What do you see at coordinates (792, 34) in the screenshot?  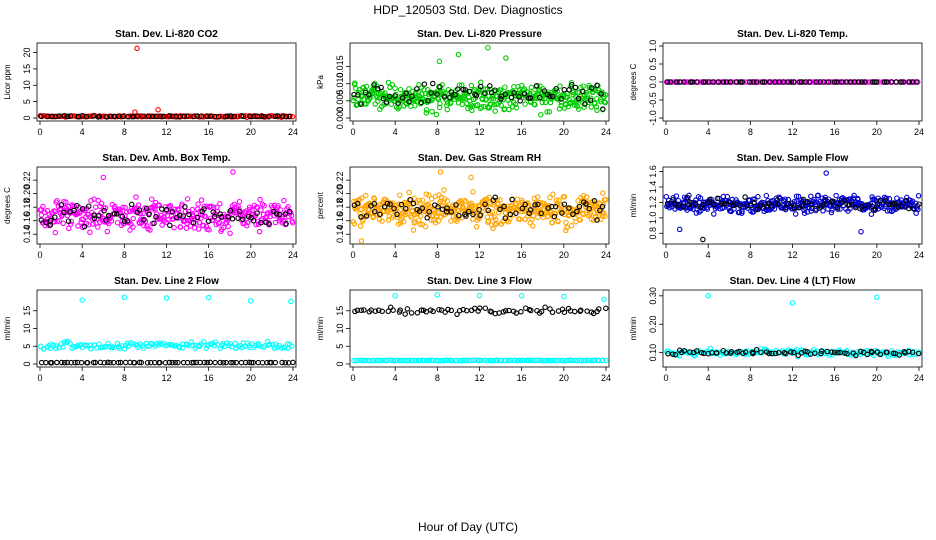 I see `chart-title: Stan. Dev. Li-820 Temp.` at bounding box center [792, 34].